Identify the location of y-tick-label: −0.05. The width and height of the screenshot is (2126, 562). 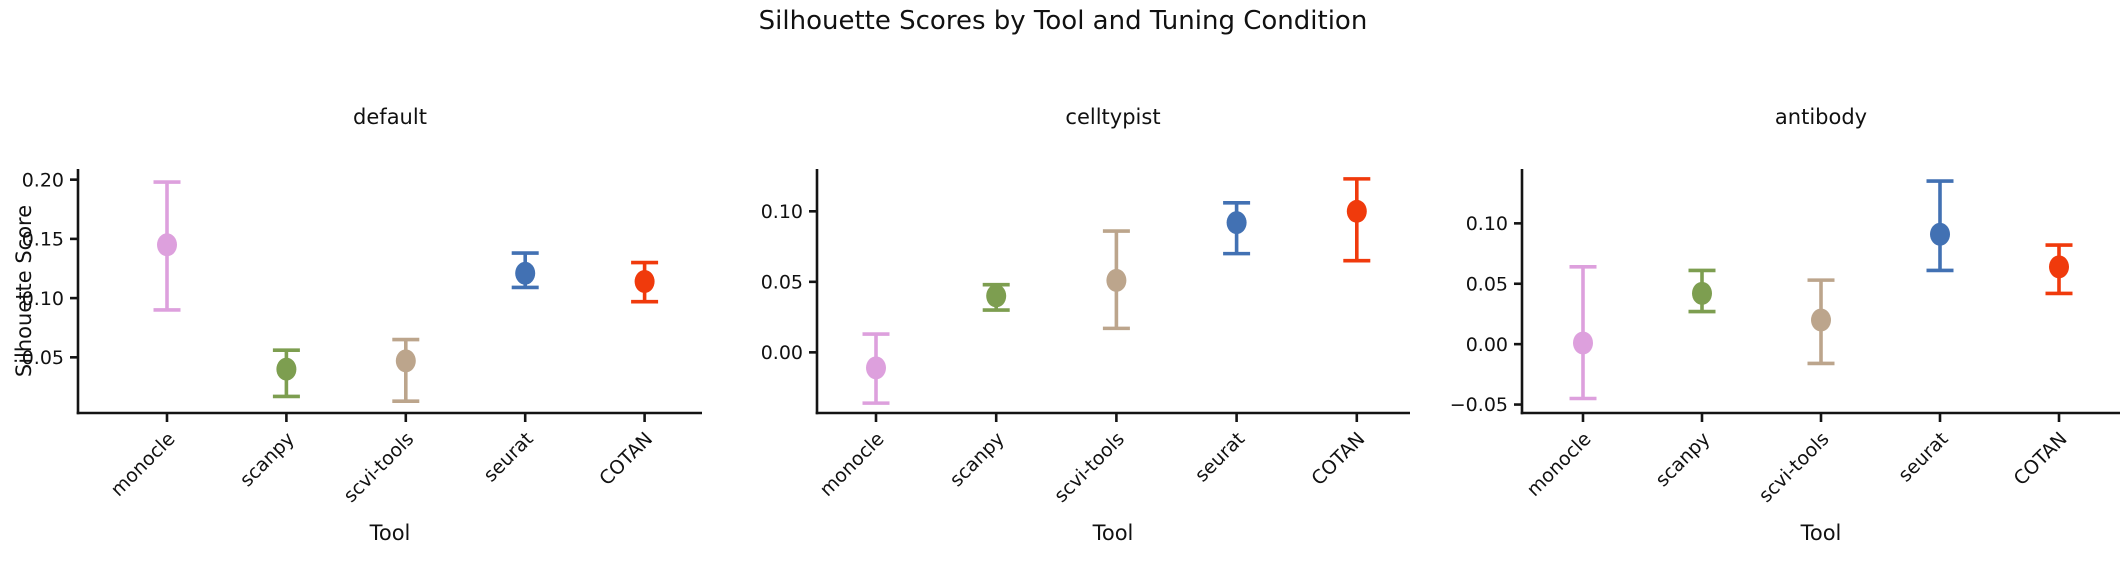
(1479, 405).